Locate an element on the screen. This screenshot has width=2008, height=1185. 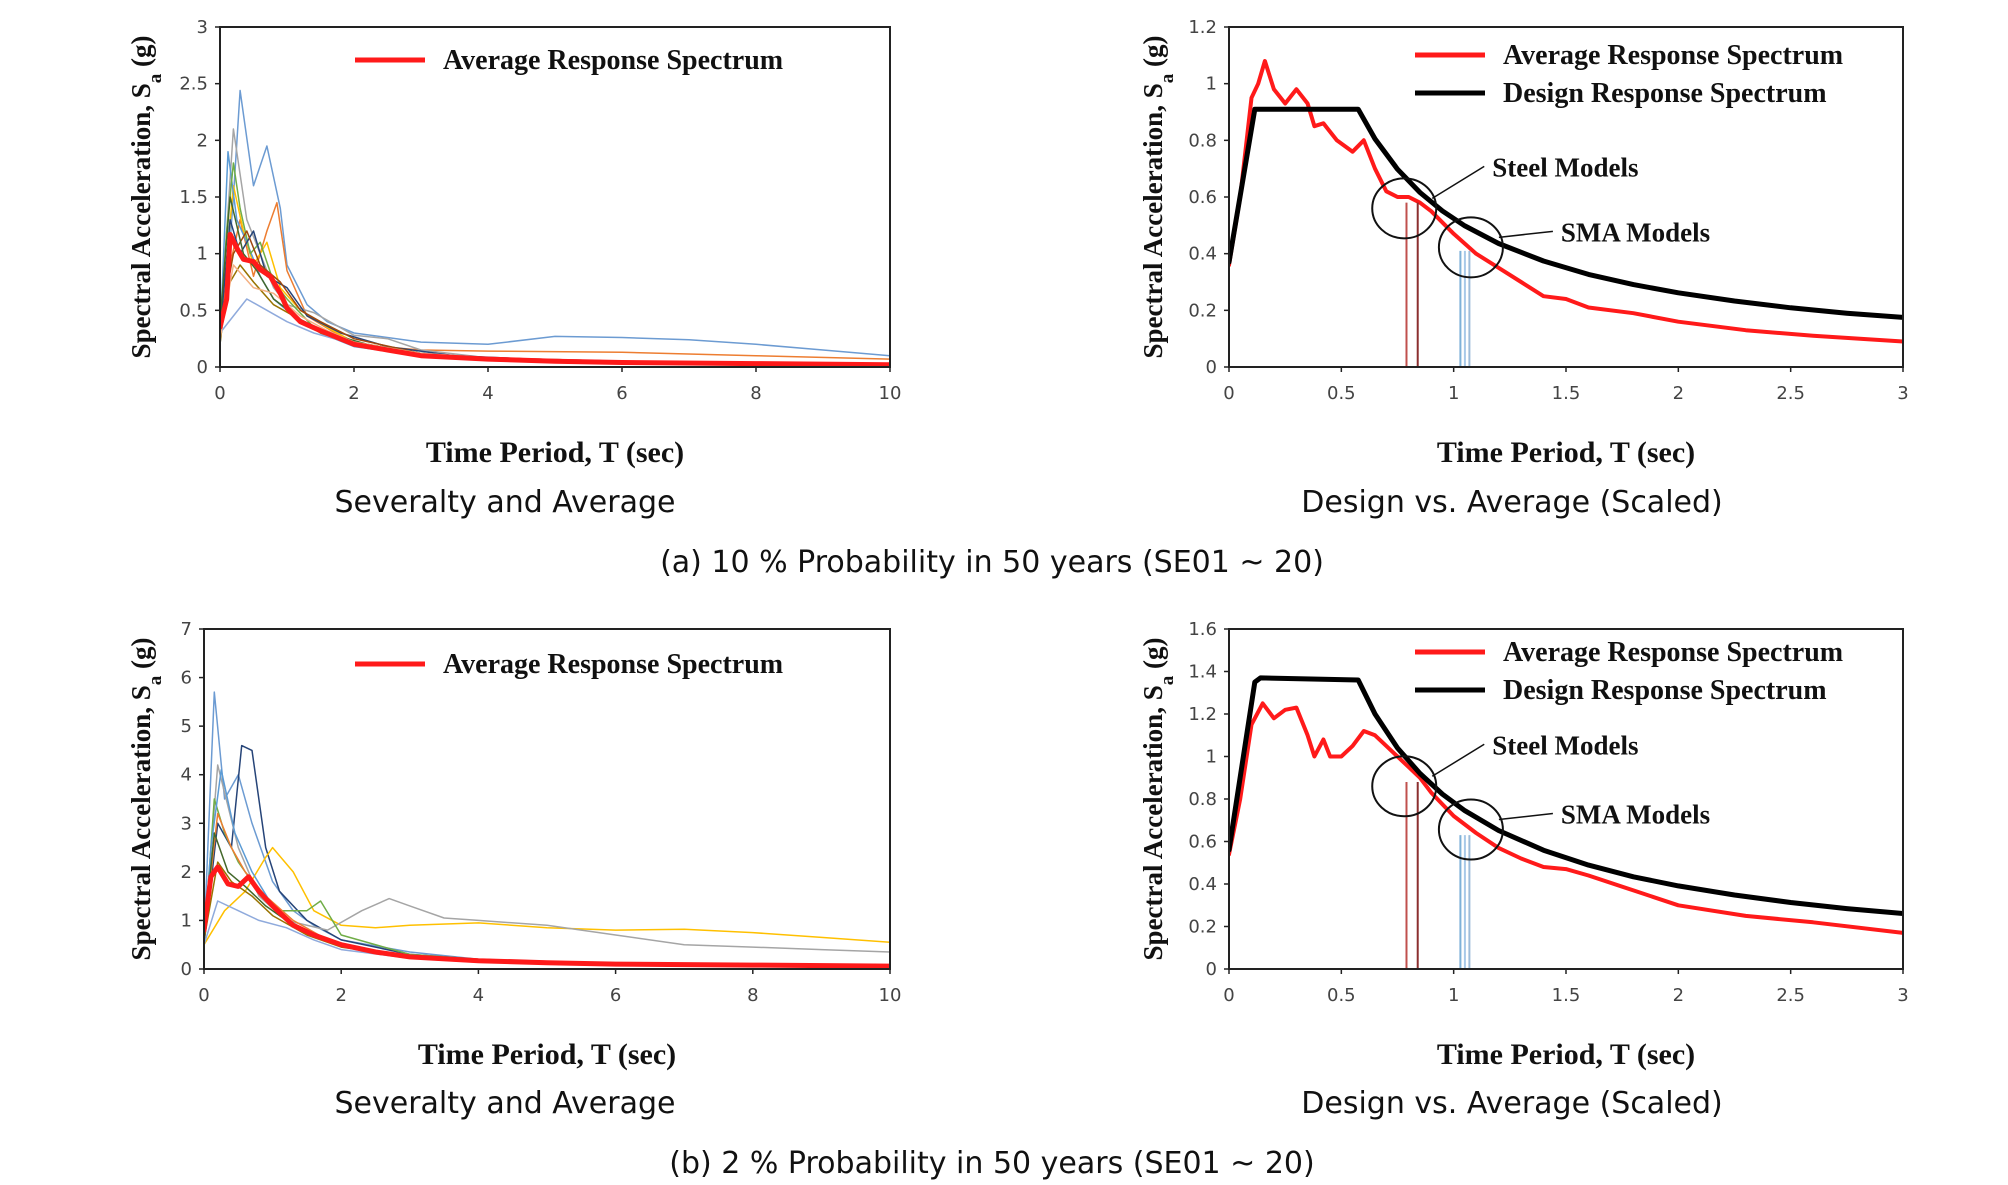
y-tick-label: 5 is located at coordinates (186, 726).